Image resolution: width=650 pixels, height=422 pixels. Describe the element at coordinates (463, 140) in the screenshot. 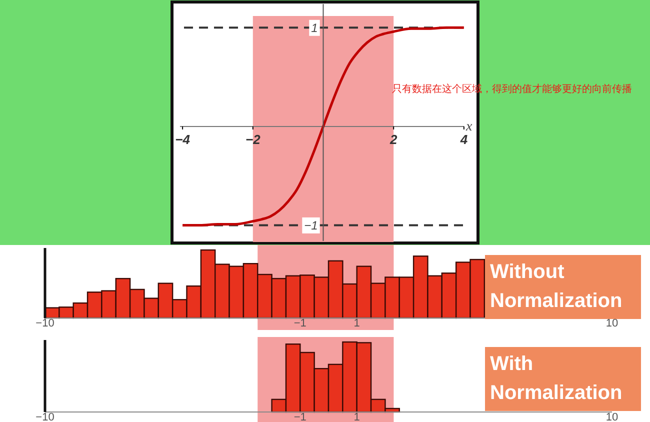

I see `x-tick-label: 4` at that location.